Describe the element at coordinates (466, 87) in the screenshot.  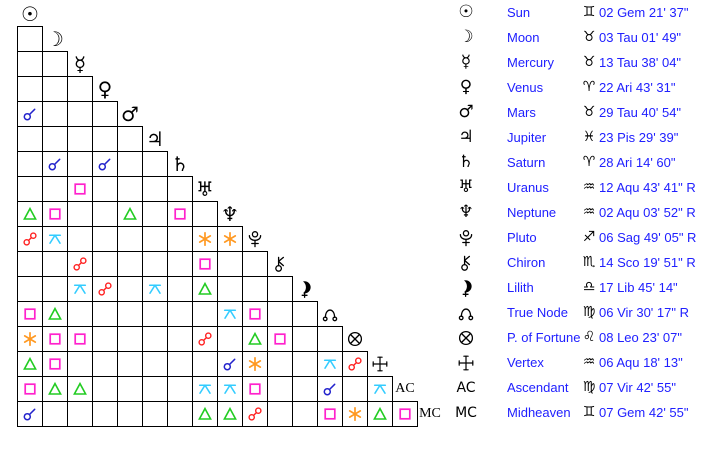
I see `venus-glyph: ♀` at that location.